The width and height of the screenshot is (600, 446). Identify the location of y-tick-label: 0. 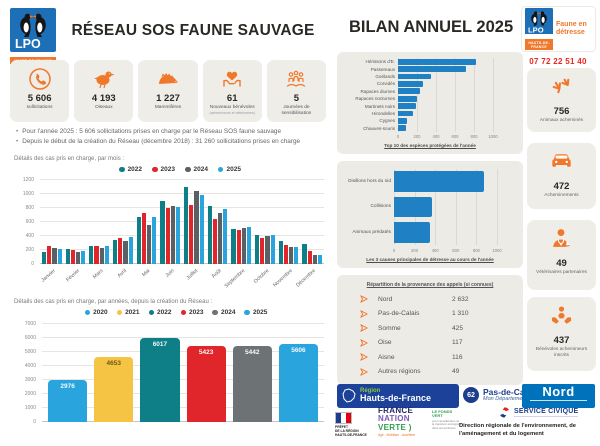
(32, 264).